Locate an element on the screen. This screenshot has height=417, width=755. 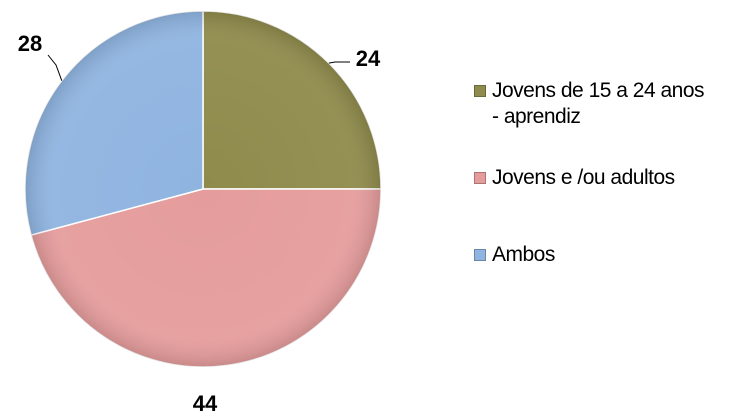
data-label: 44 is located at coordinates (205, 403).